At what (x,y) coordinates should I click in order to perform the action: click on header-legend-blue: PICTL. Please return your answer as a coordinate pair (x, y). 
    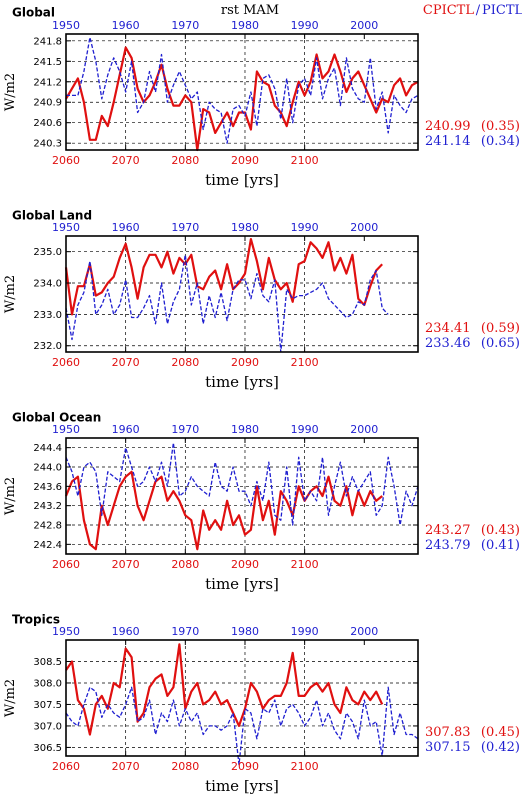
    Looking at the image, I should click on (502, 10).